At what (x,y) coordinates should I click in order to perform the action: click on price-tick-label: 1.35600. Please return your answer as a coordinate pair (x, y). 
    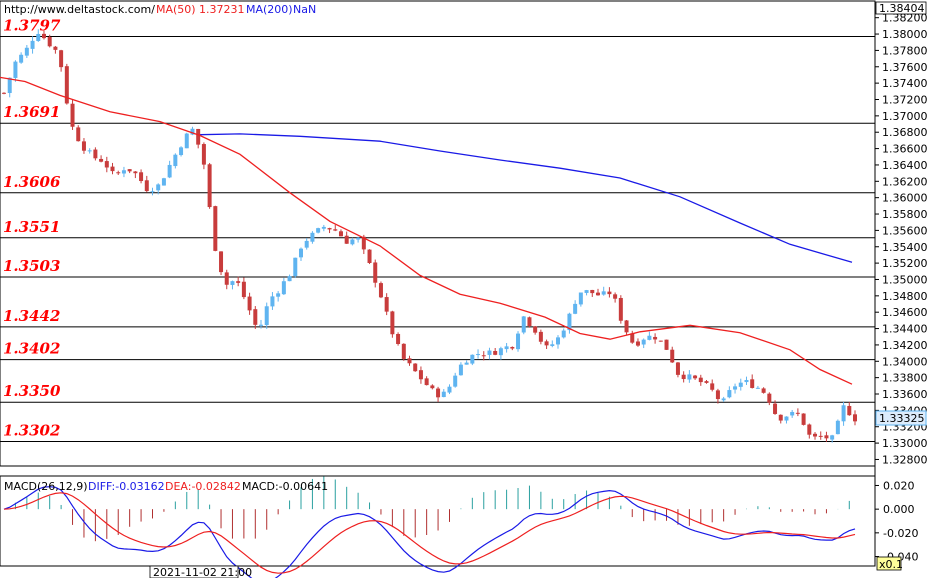
    Looking at the image, I should click on (905, 230).